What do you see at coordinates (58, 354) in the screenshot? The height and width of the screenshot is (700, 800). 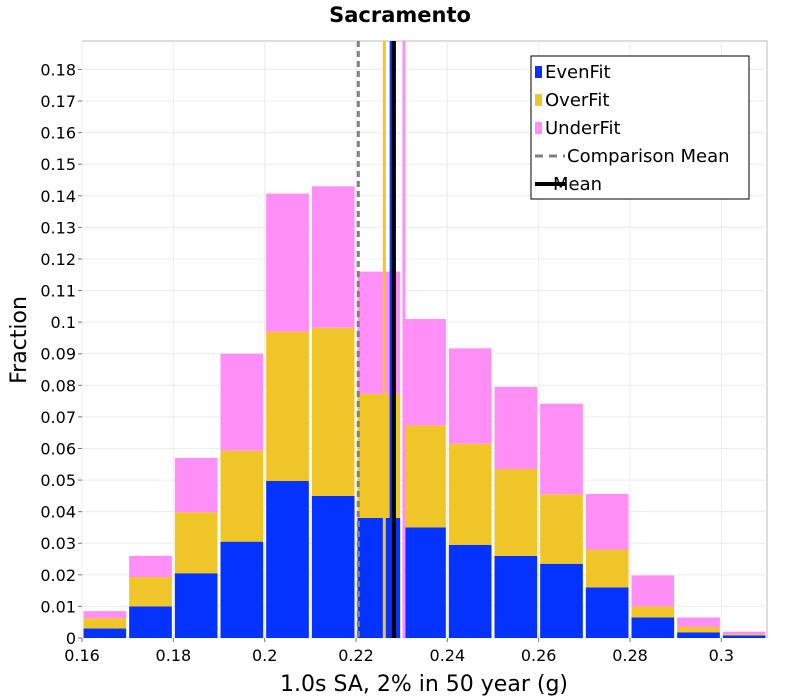 I see `y-tick-label: 0.09` at bounding box center [58, 354].